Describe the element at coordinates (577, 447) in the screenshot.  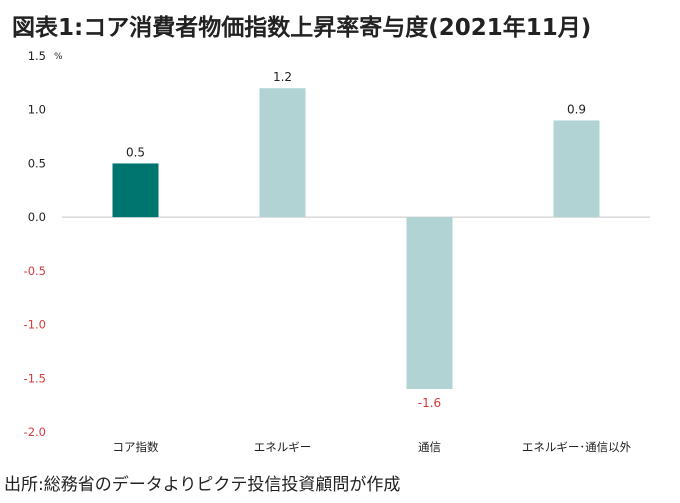
I see `x-category-label: エネルギー･通信以外` at that location.